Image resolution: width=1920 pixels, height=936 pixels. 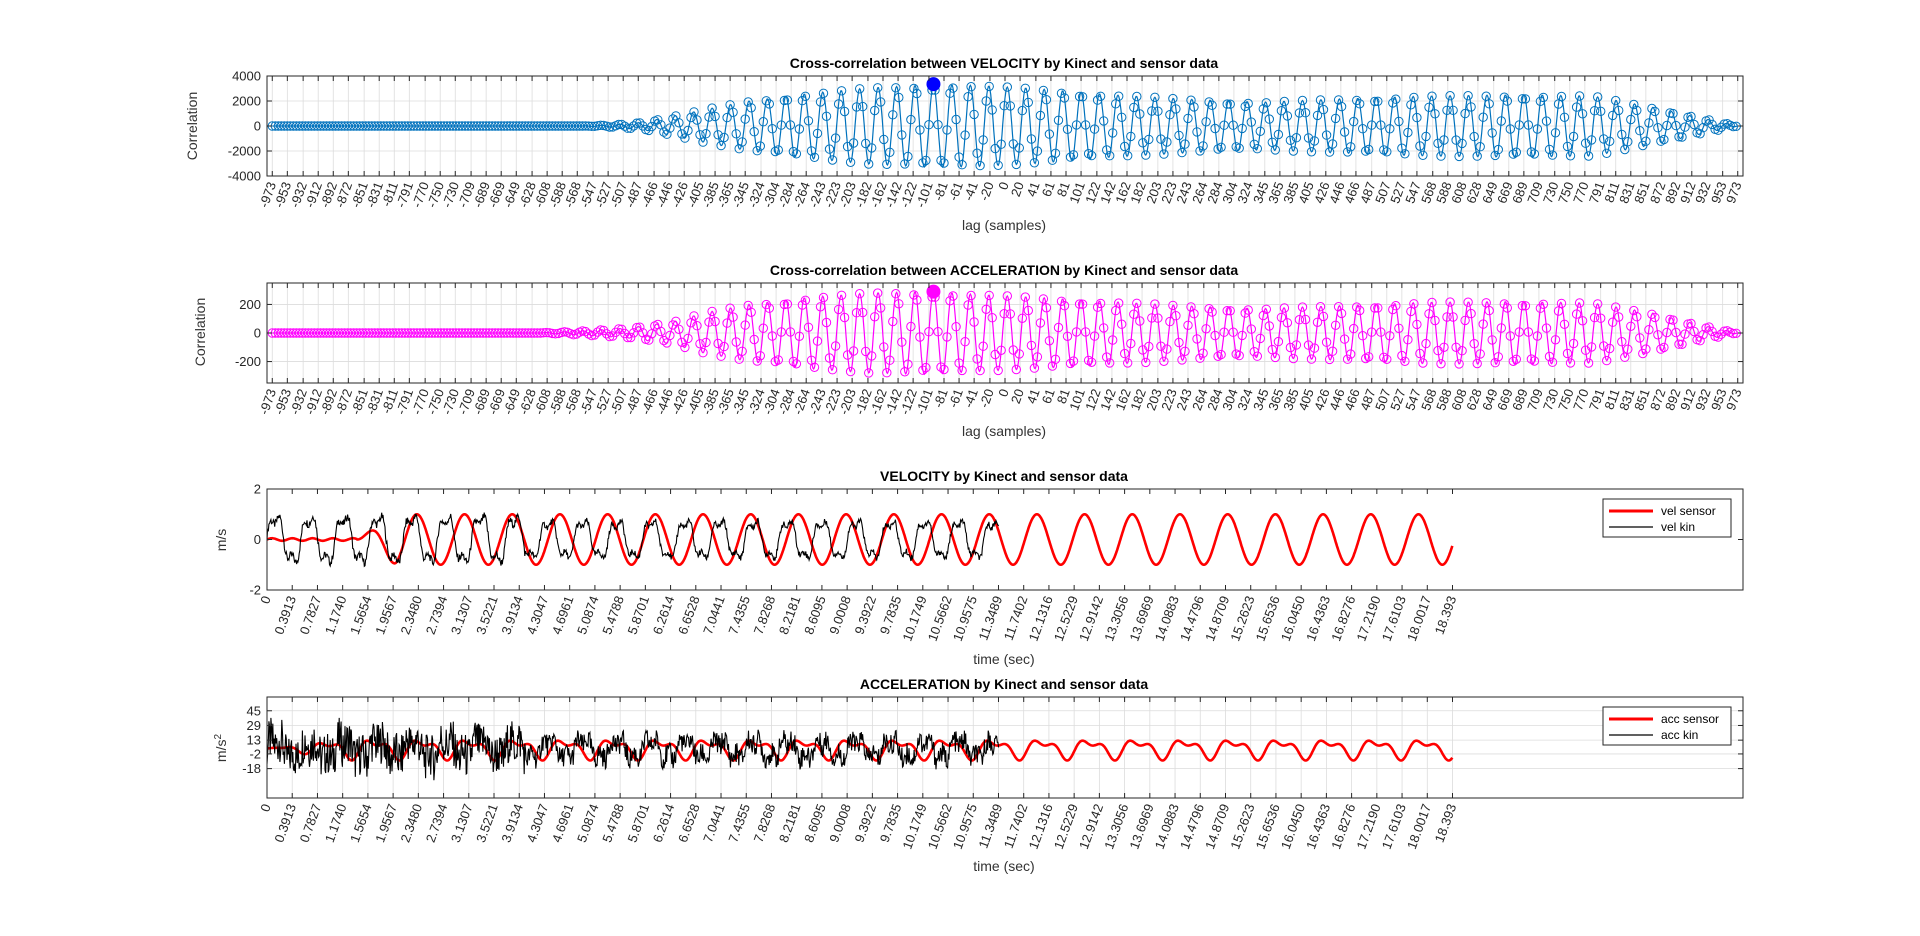 What do you see at coordinates (1004, 747) in the screenshot?
I see `acceleration-time-tick-marks` at bounding box center [1004, 747].